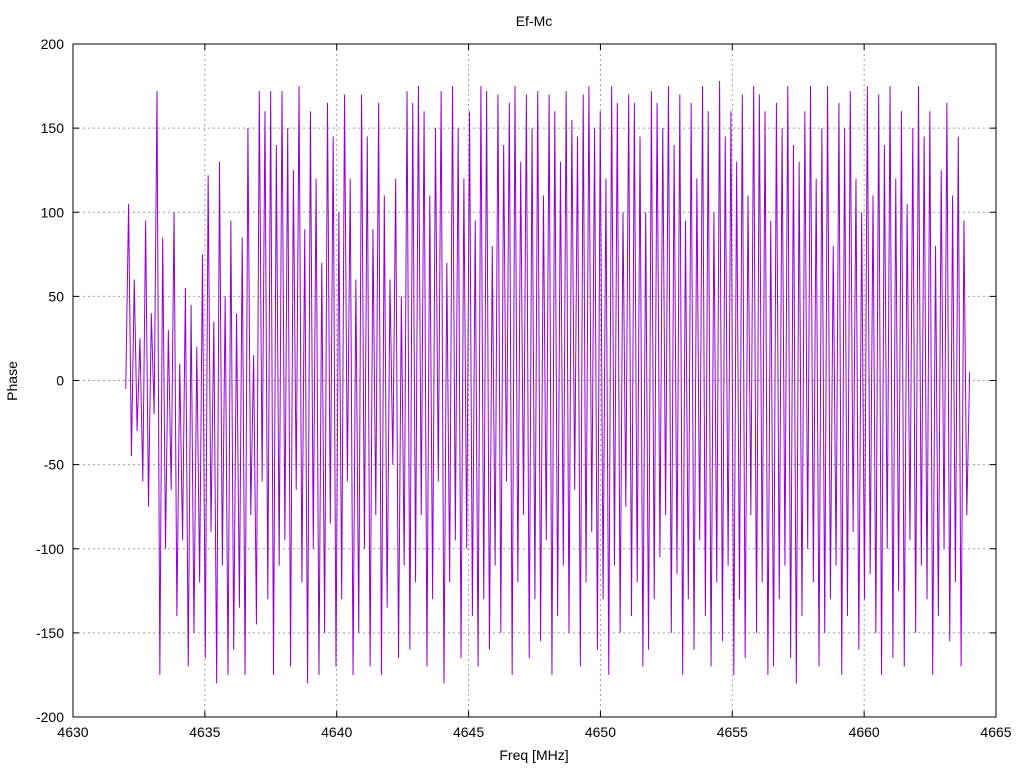 This screenshot has height=768, width=1024. Describe the element at coordinates (72, 732) in the screenshot. I see `x-tick-label: 4630` at that location.